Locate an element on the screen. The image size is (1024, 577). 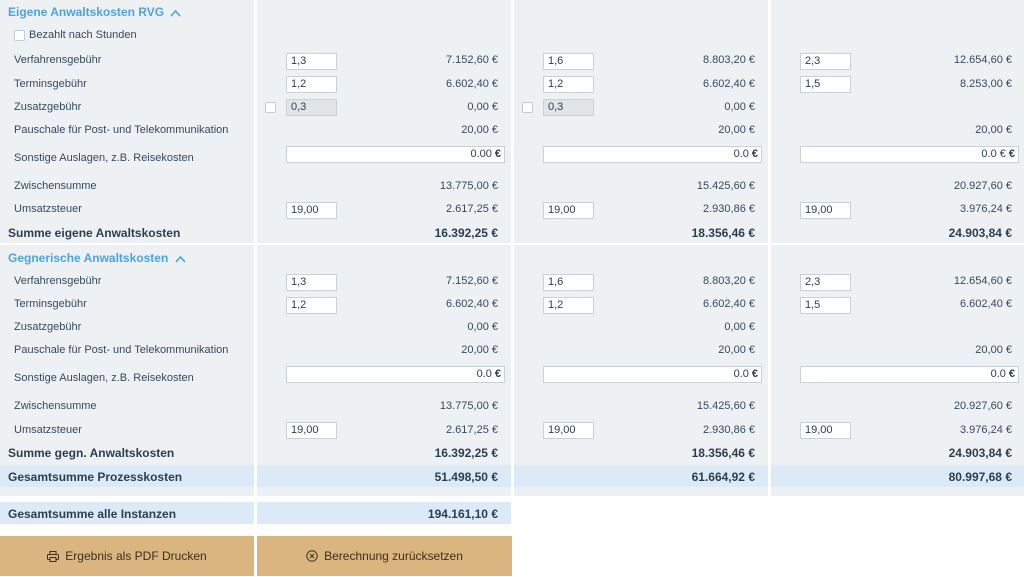
opp-zwischen-label: Zwischensumme is located at coordinates (55, 406).